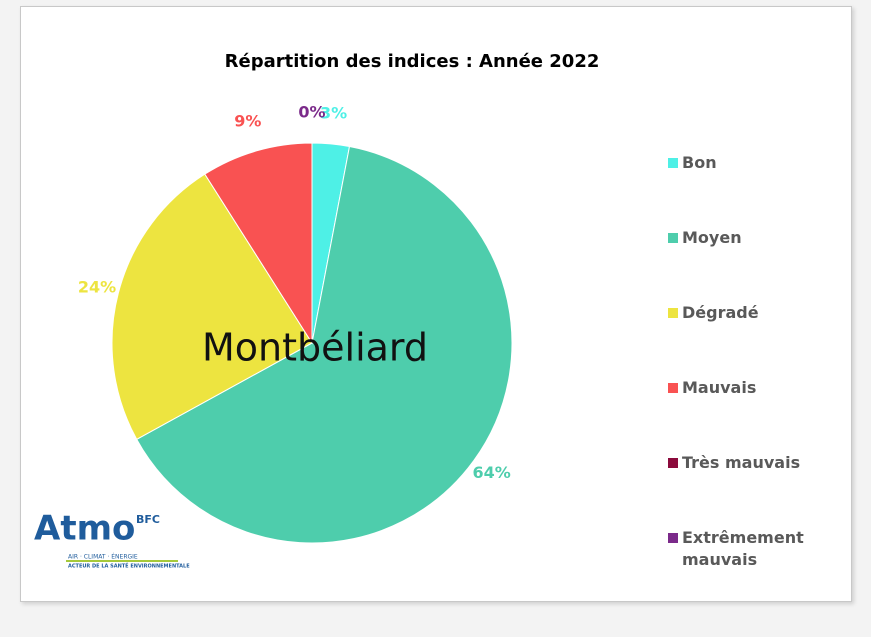 The width and height of the screenshot is (871, 637). I want to click on logo-motto: ACTEUR DE LA SANTÉ ENVIRONNEMENTALE, so click(129, 566).